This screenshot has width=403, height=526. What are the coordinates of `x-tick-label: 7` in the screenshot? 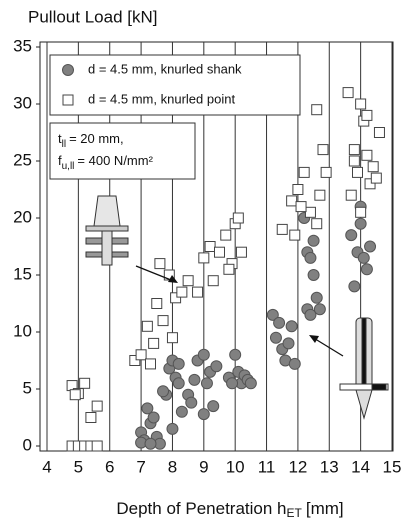 It's located at (140, 466).